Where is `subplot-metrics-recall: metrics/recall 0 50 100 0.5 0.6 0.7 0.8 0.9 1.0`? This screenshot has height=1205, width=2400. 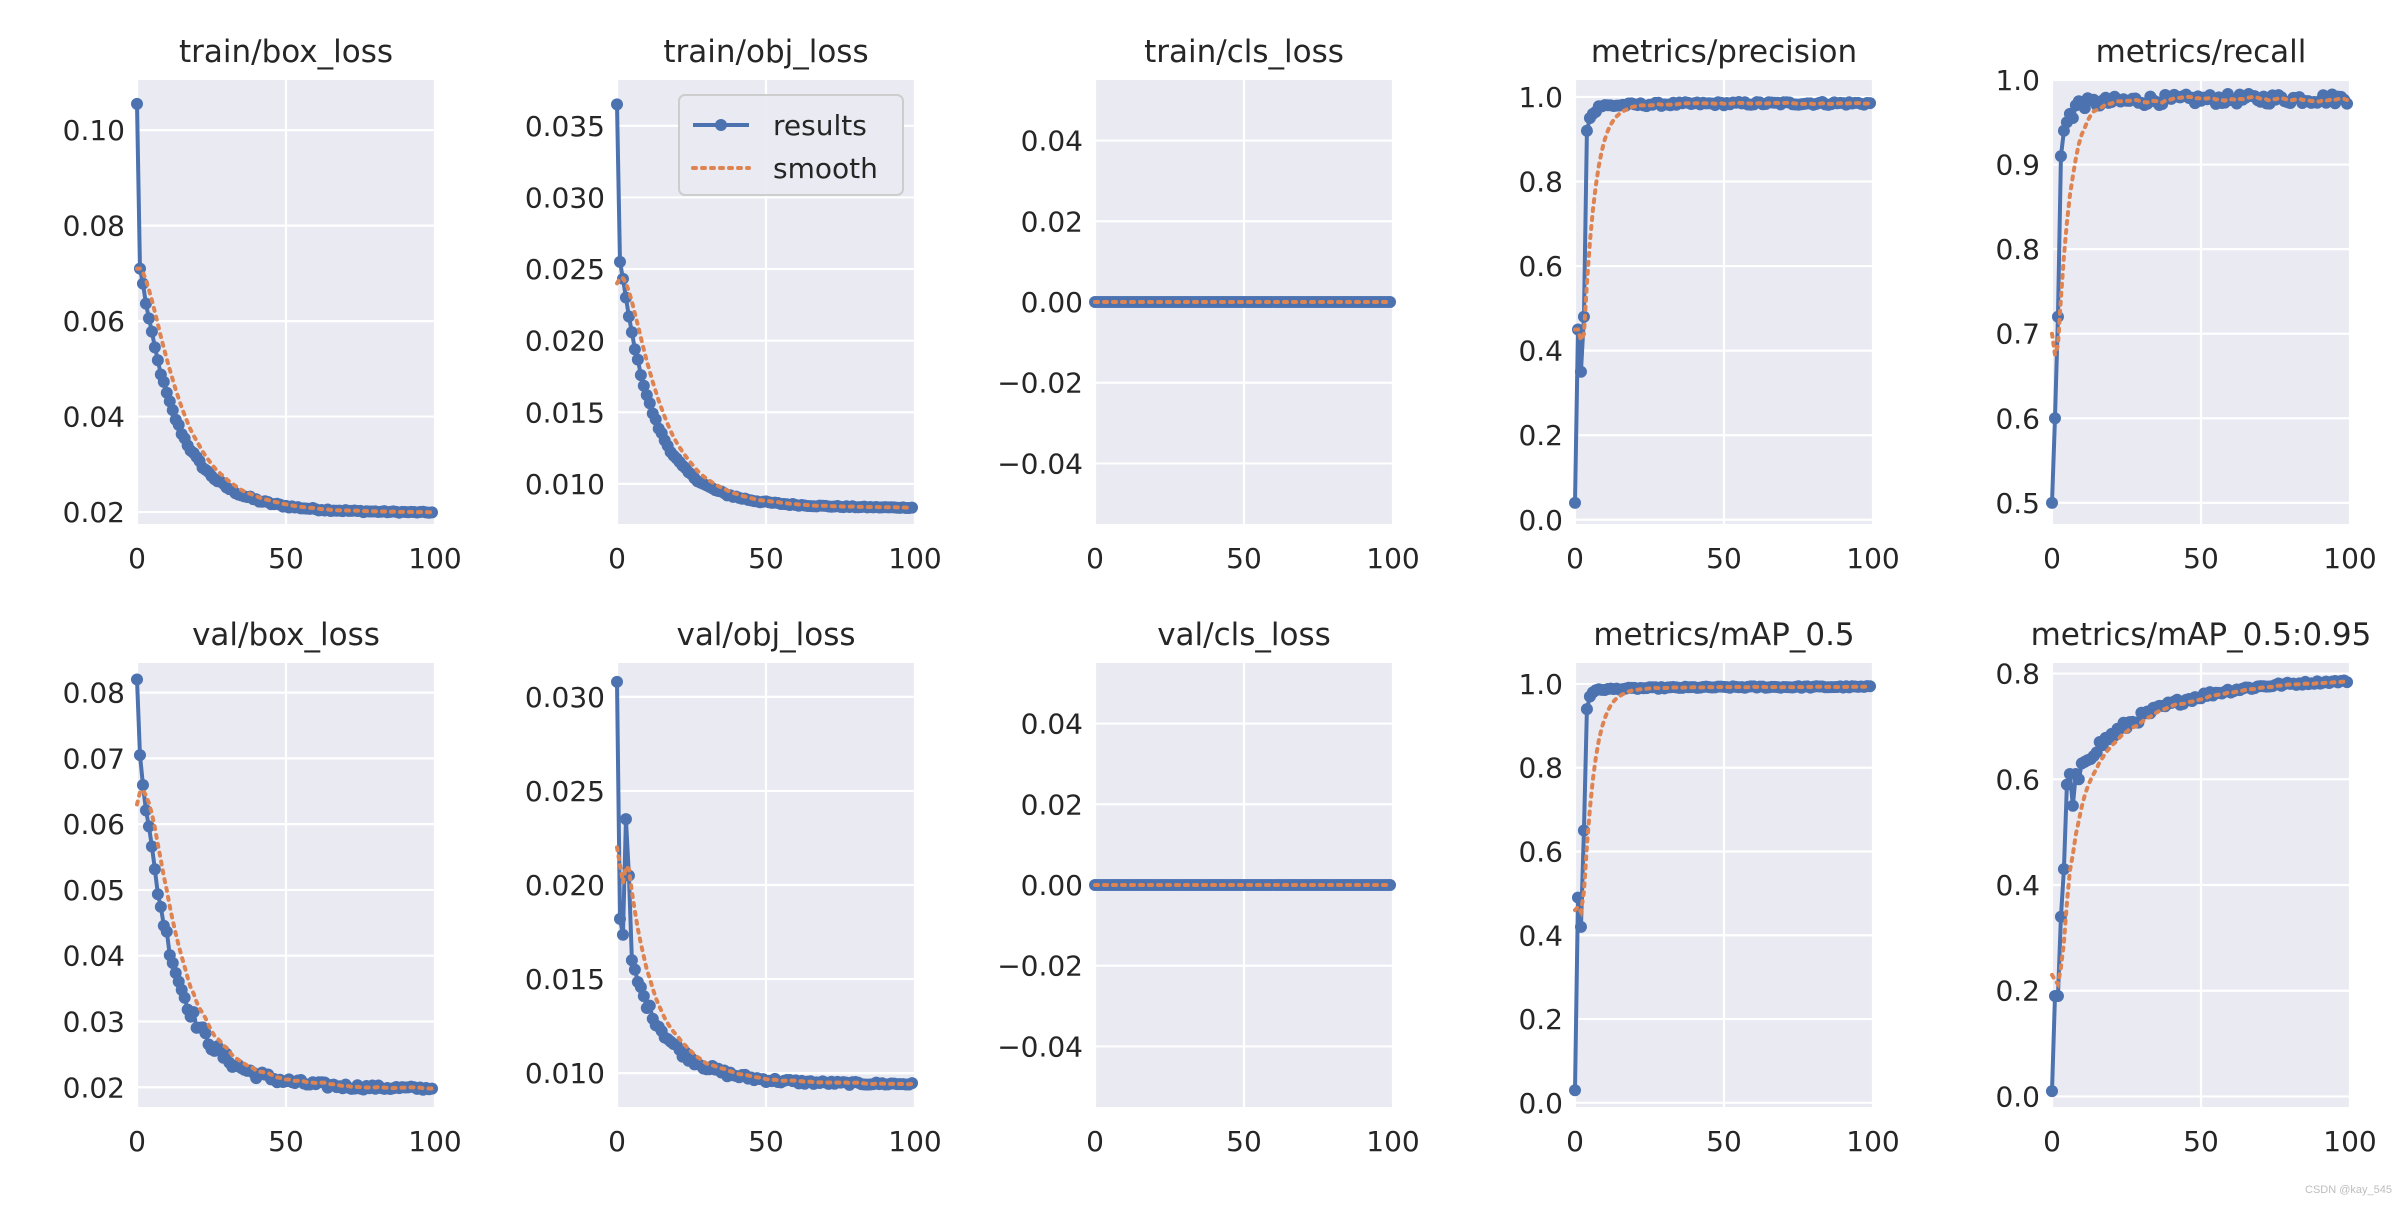 subplot-metrics-recall: metrics/recall 0 50 100 0.5 0.6 0.7 0.8 0.9 1.0 is located at coordinates (2185, 304).